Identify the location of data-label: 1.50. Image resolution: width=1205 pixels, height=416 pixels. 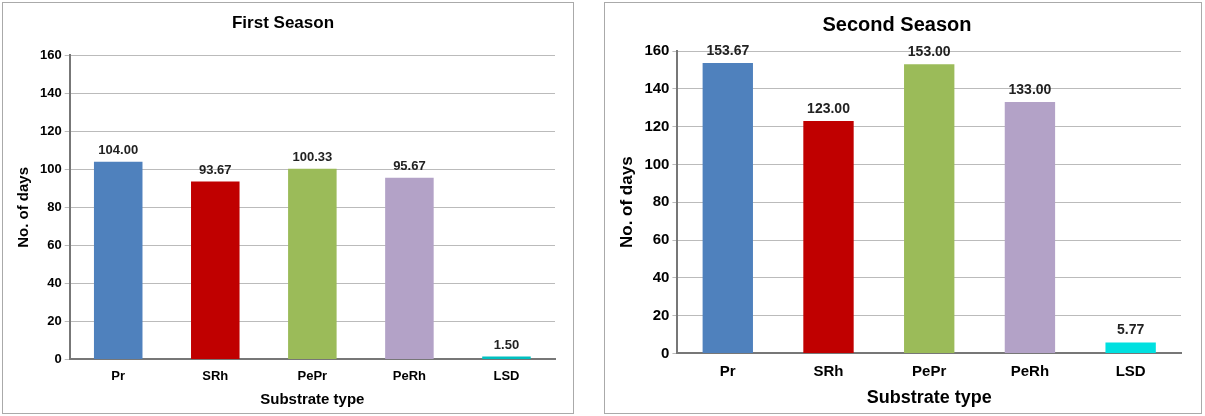
(506, 344).